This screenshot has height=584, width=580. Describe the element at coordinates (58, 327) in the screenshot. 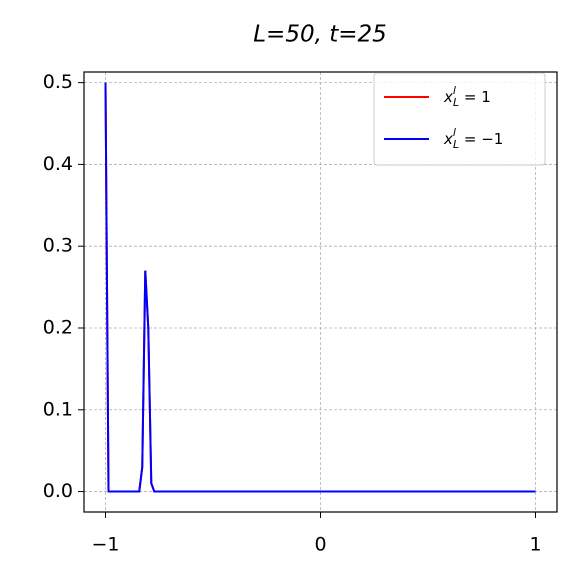

I see `y-tick-label: 0.2` at that location.